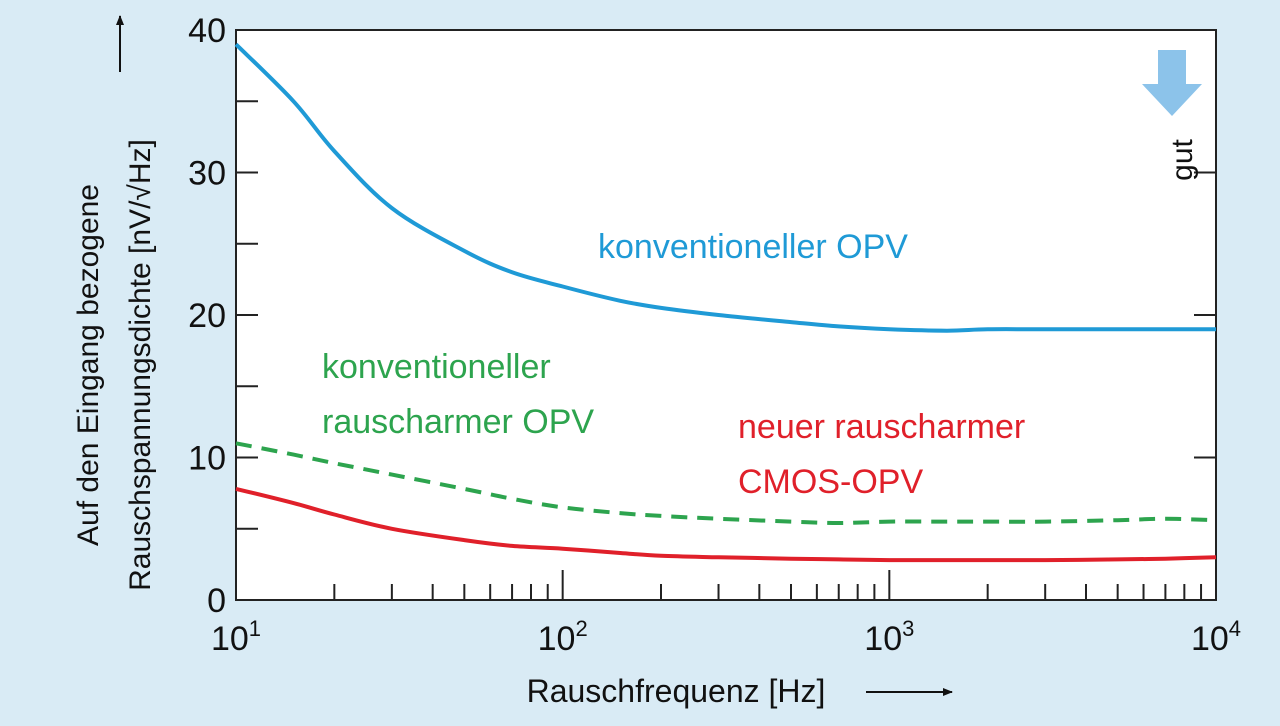 This screenshot has width=1280, height=726. Describe the element at coordinates (830, 482) in the screenshot. I see `series-label-2: CMOS-OPV` at that location.